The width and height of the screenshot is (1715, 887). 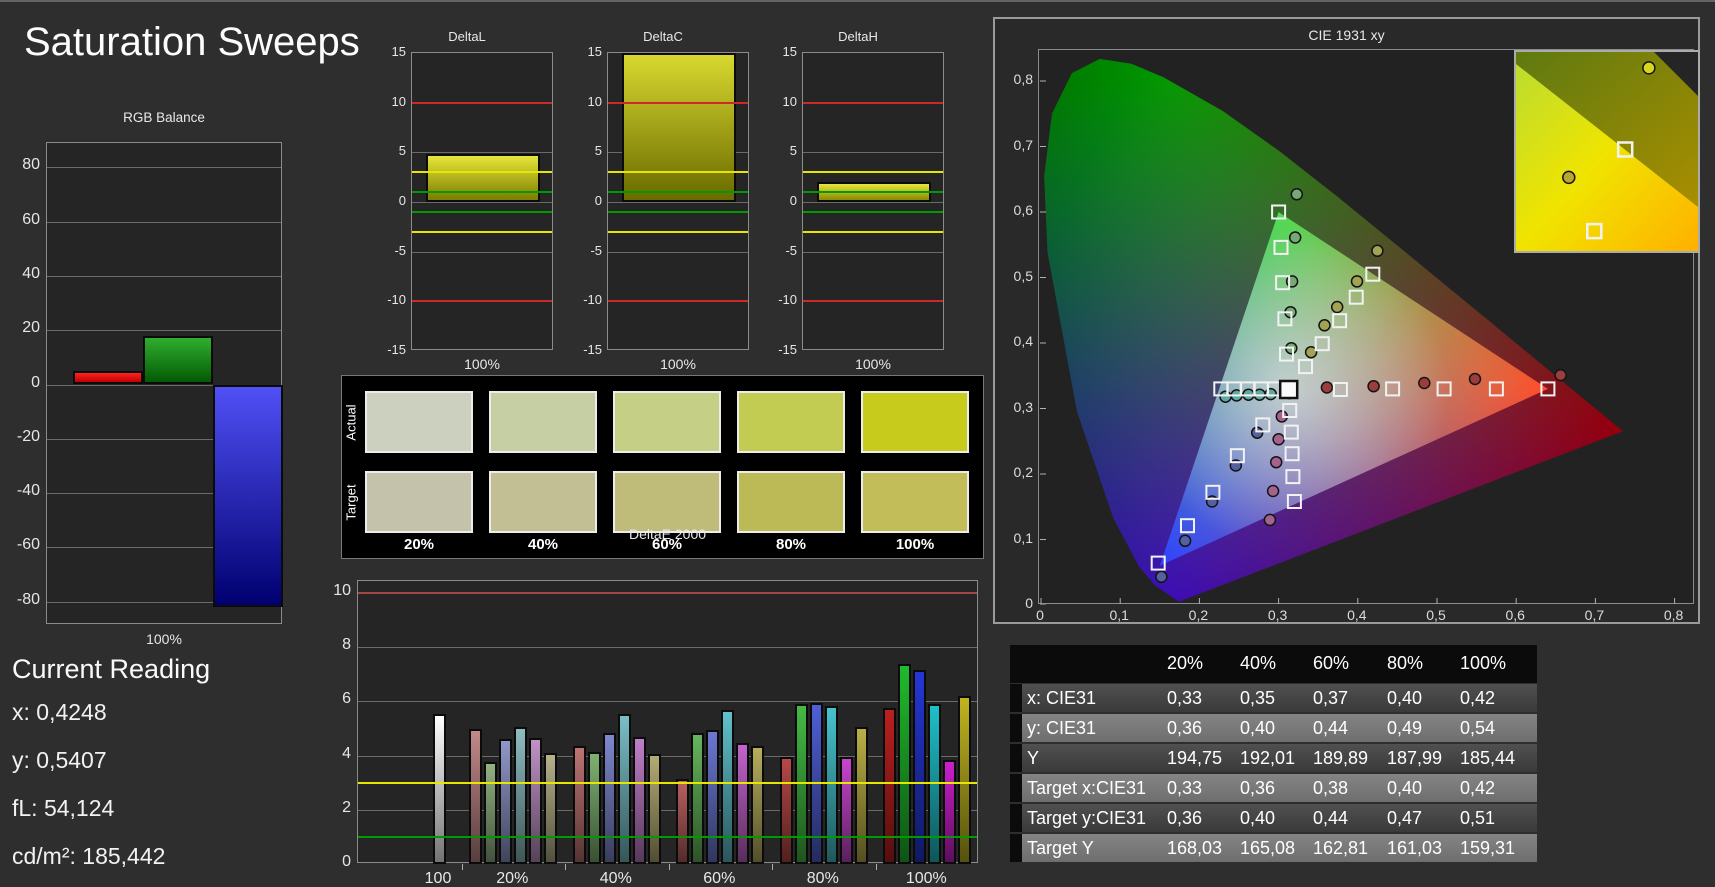 What do you see at coordinates (615, 878) in the screenshot?
I see `group-label: 40%` at bounding box center [615, 878].